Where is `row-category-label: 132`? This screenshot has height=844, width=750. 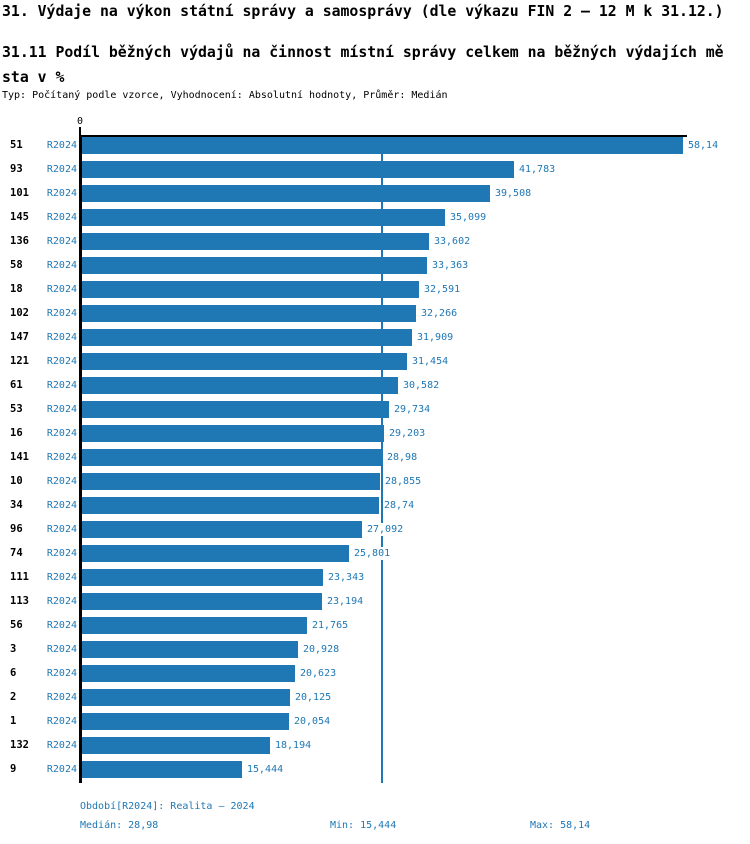
row-category-label: 132 is located at coordinates (19, 745).